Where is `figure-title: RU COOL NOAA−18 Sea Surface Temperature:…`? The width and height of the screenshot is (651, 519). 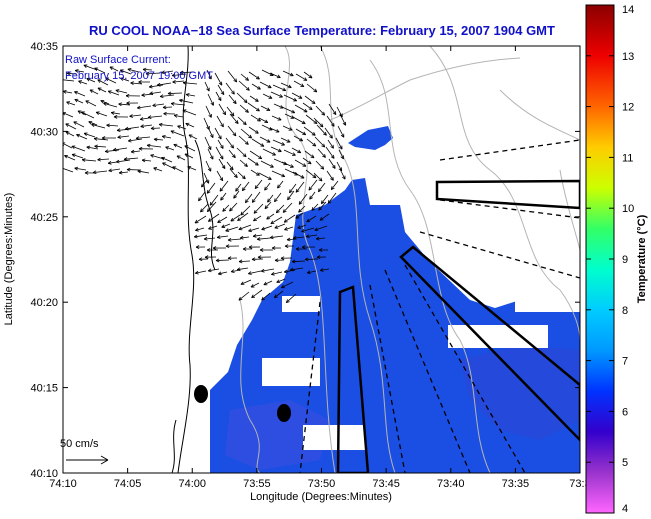 figure-title: RU COOL NOAA−18 Sea Surface Temperature:… is located at coordinates (322, 30).